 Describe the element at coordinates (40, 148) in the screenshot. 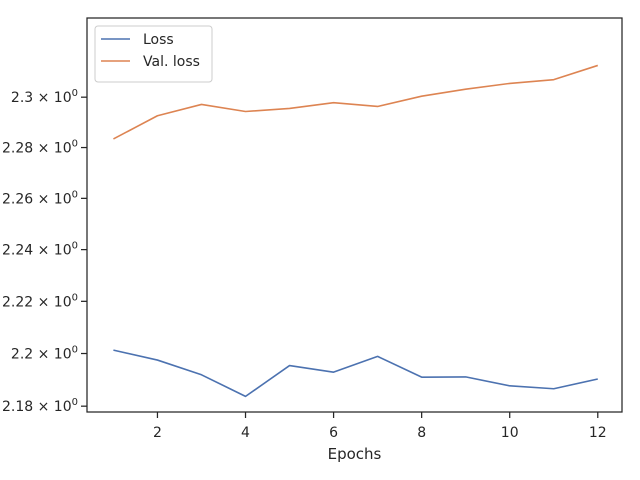

I see `y-tick-label: 2.28 × 100` at that location.